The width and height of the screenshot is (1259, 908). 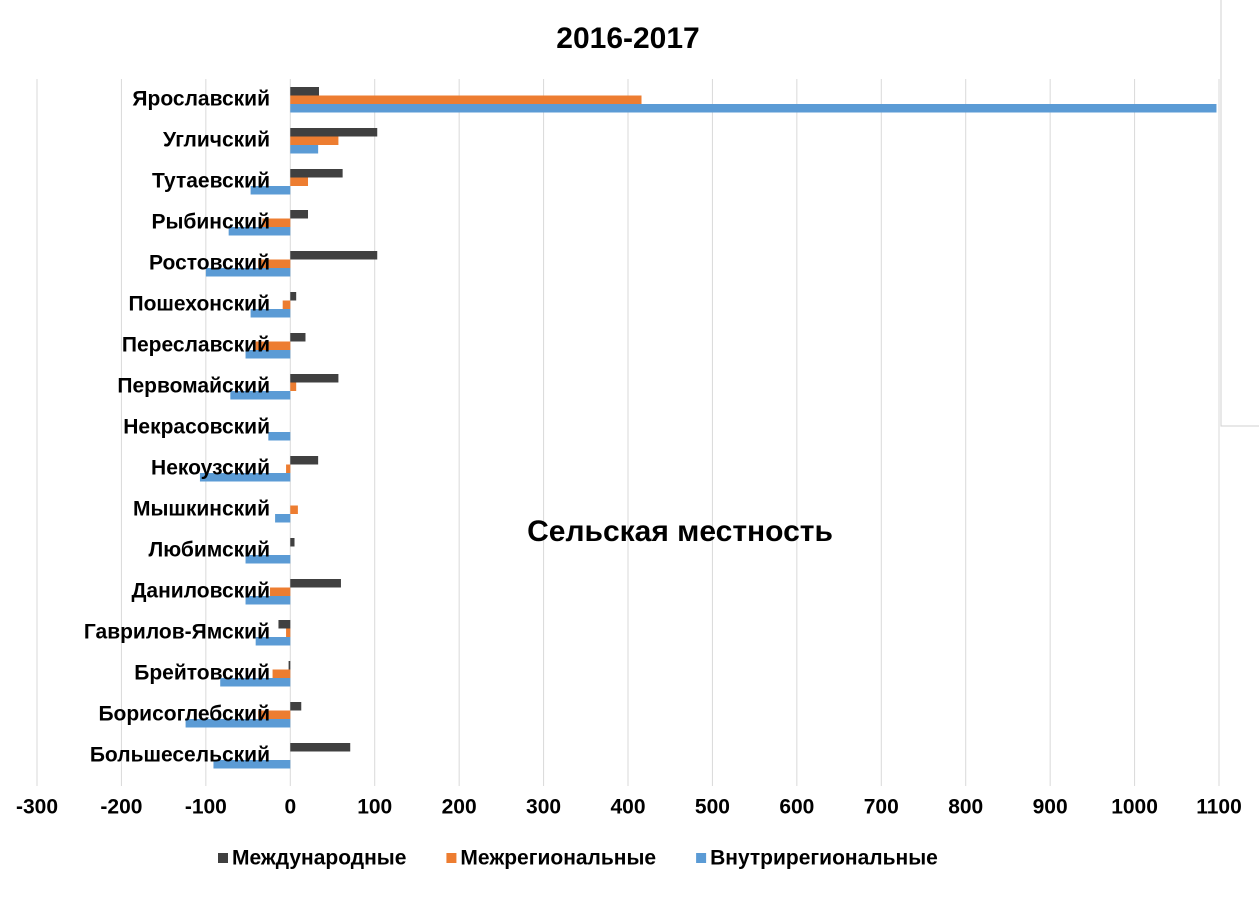 What do you see at coordinates (824, 858) in the screenshot?
I see `legend-label: Внутрирегиональные` at bounding box center [824, 858].